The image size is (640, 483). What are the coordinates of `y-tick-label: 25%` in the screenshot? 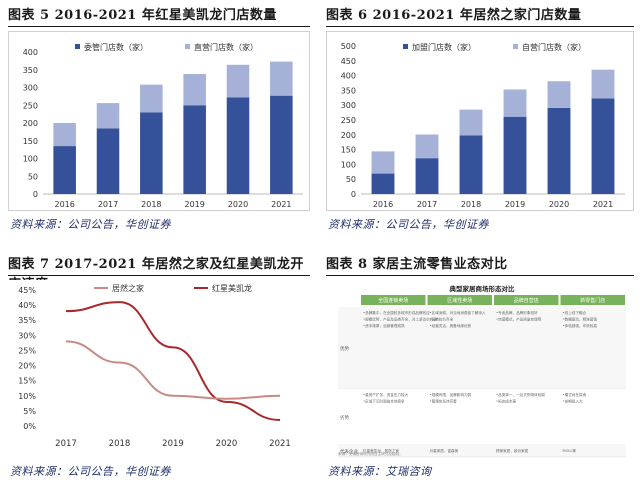 It's located at (27, 350).